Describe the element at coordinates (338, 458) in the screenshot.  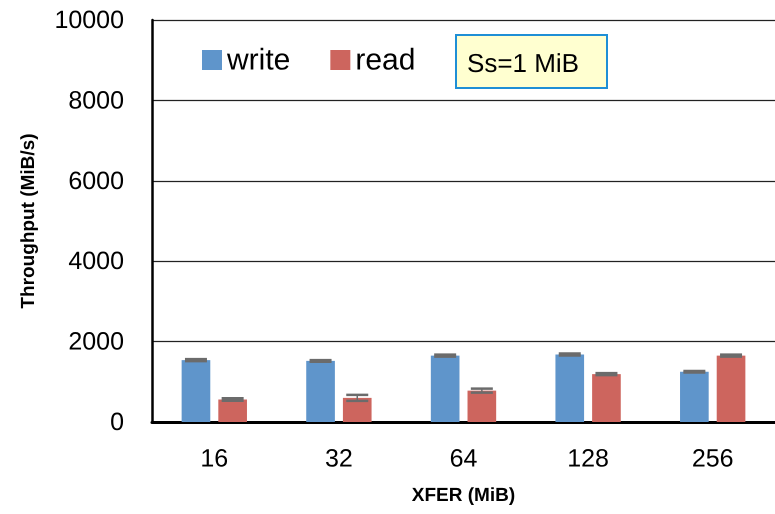
I see `x-tick-label: 32` at that location.